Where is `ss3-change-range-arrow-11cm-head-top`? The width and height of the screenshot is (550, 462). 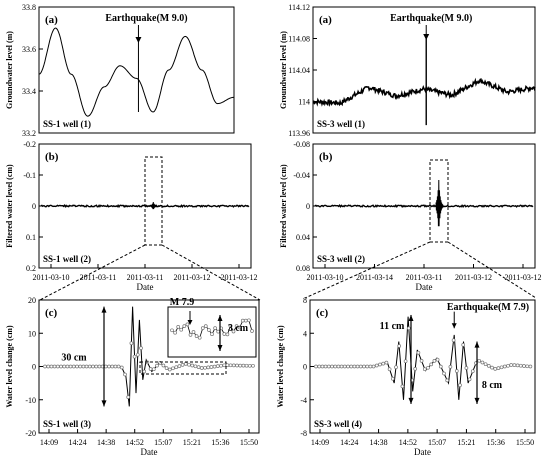
ss3-change-range-arrow-11cm-head-top is located at coordinates (411, 317).